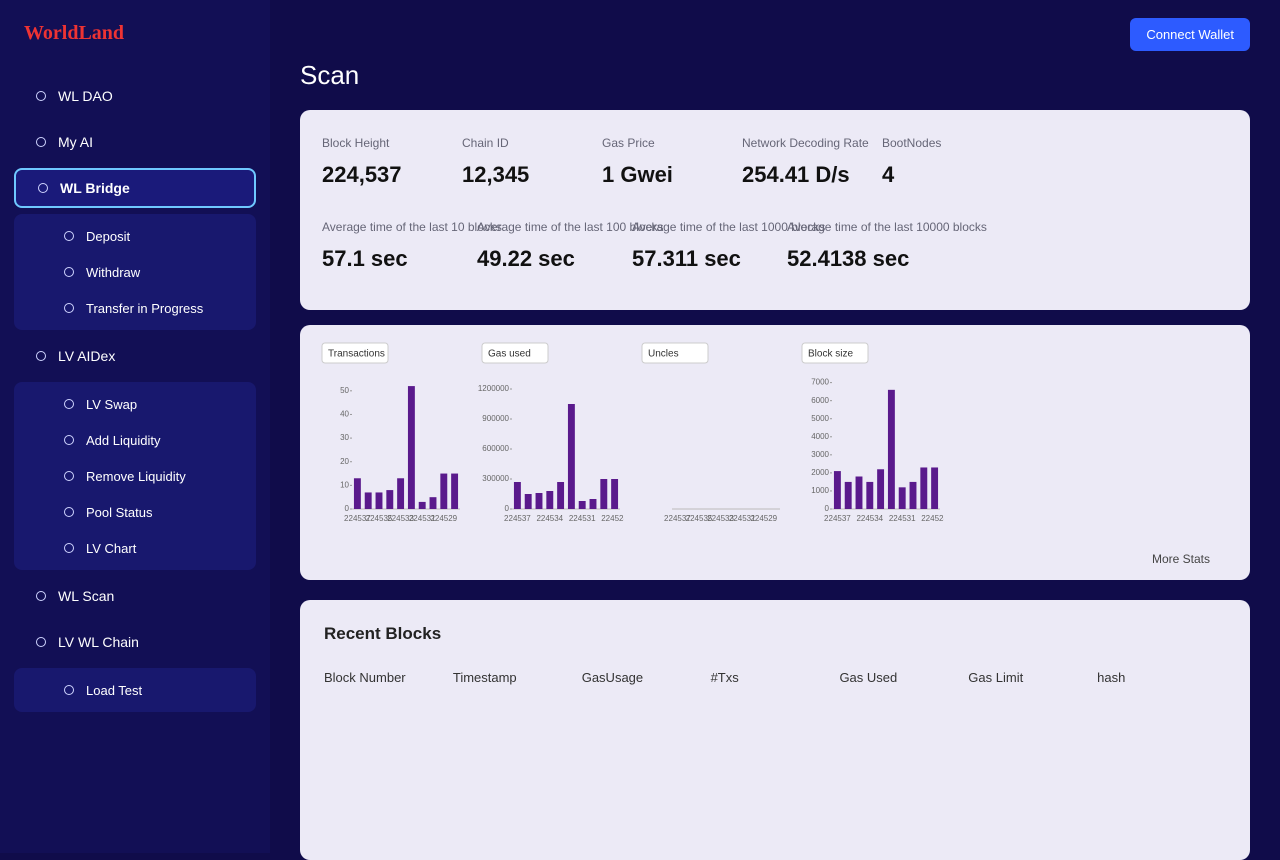  I want to click on nav-sub-item: Transfer in Progress, so click(135, 308).